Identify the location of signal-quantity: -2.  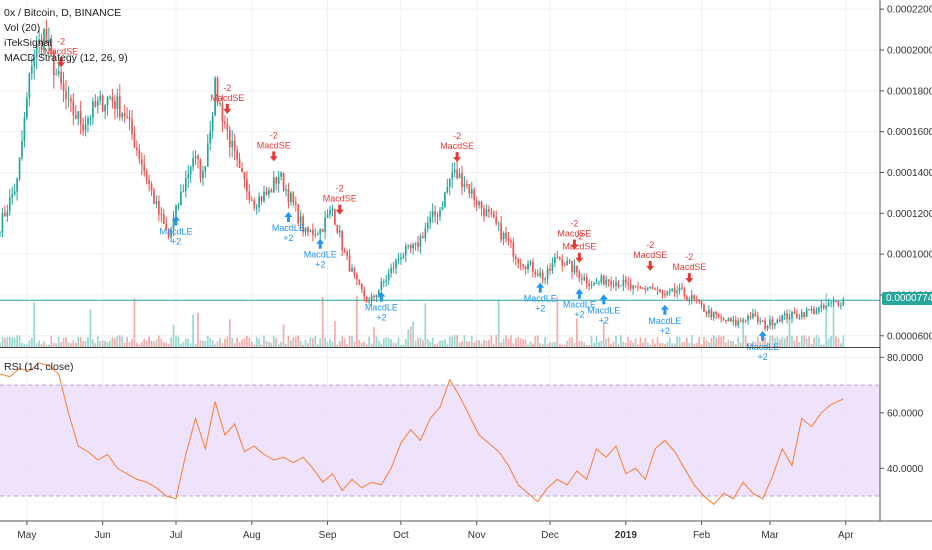
(274, 135).